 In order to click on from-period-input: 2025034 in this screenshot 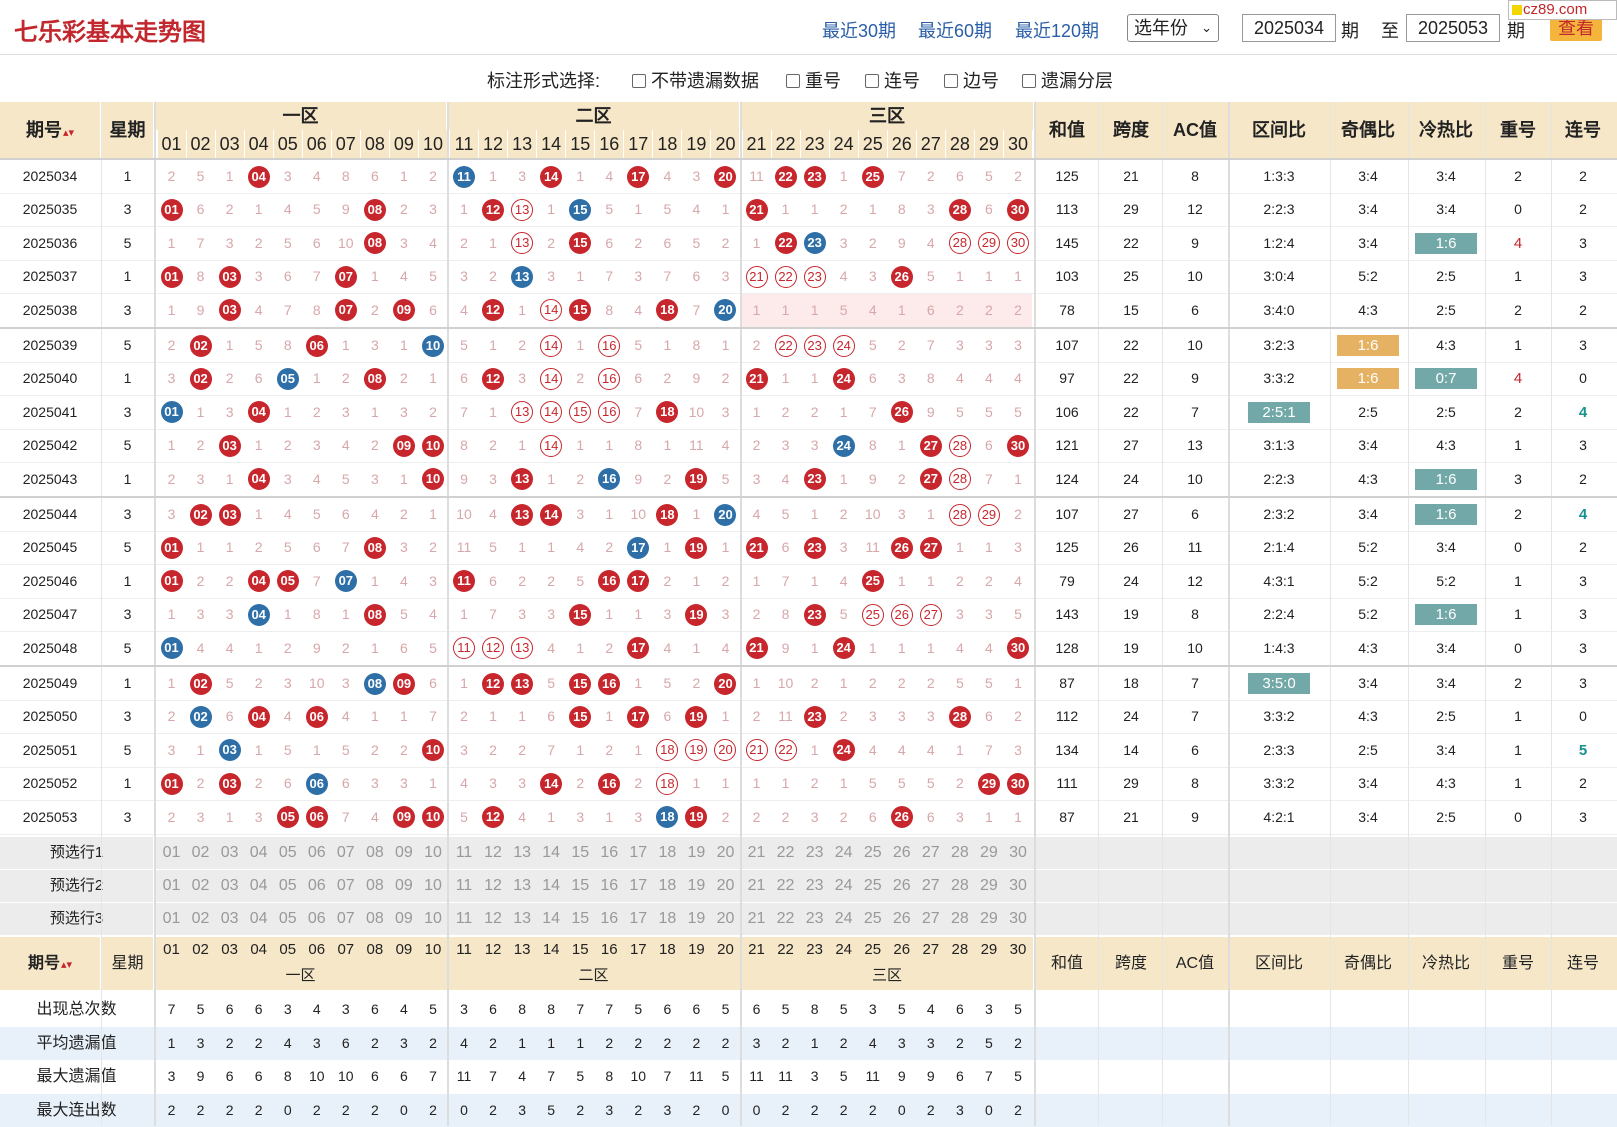, I will do `click(1289, 28)`.